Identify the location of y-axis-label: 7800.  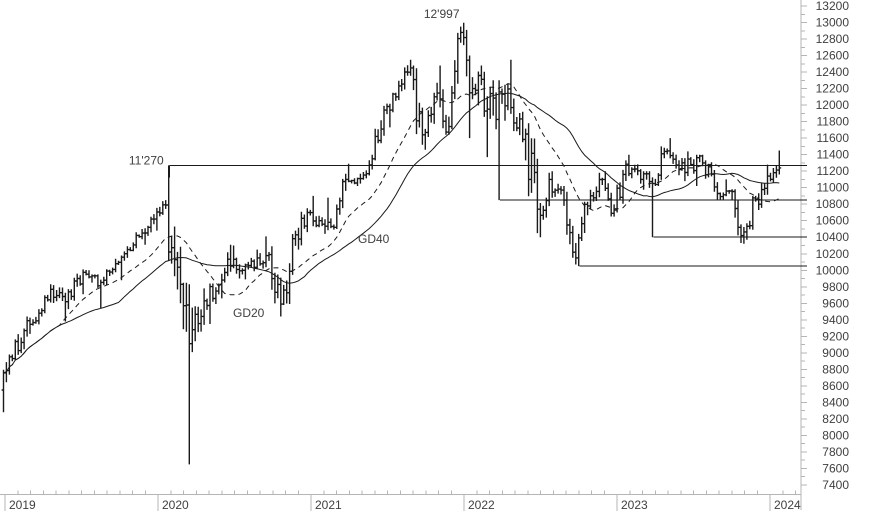
(835, 452).